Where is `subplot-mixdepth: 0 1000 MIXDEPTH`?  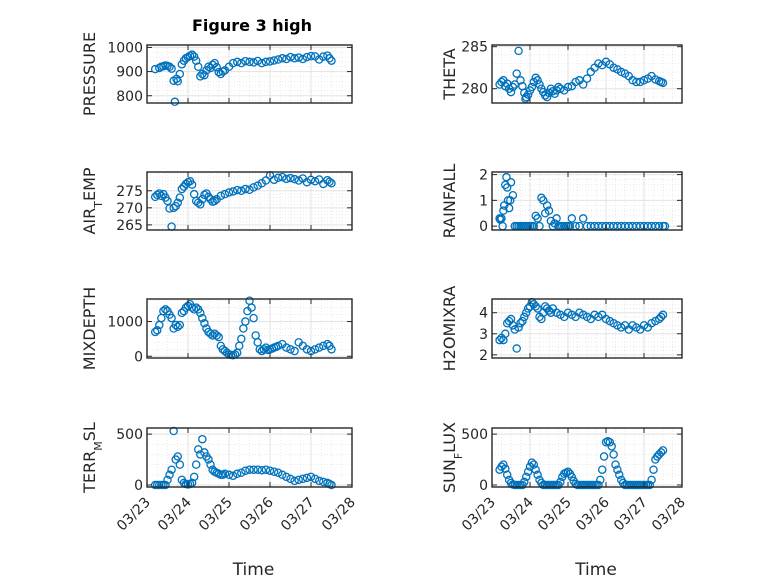
subplot-mixdepth: 0 1000 MIXDEPTH is located at coordinates (216, 328).